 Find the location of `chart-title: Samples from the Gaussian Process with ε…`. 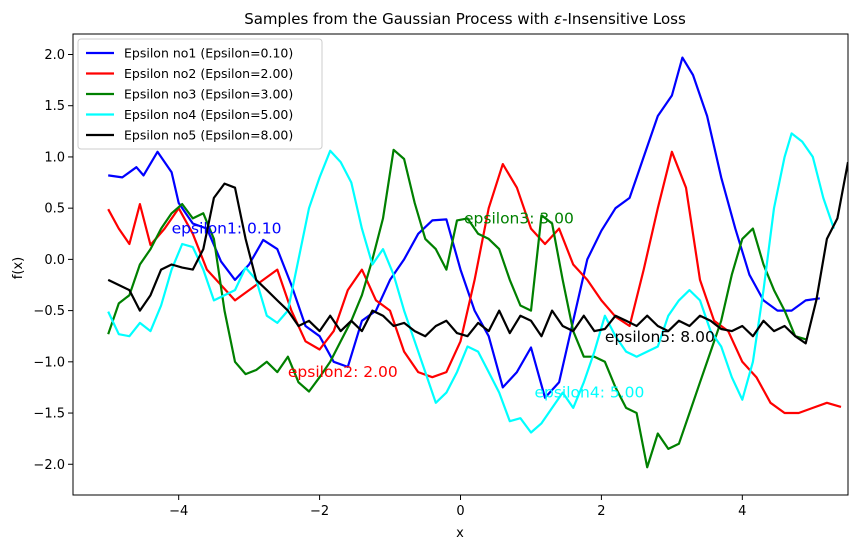

chart-title: Samples from the Gaussian Process with ε… is located at coordinates (465, 19).